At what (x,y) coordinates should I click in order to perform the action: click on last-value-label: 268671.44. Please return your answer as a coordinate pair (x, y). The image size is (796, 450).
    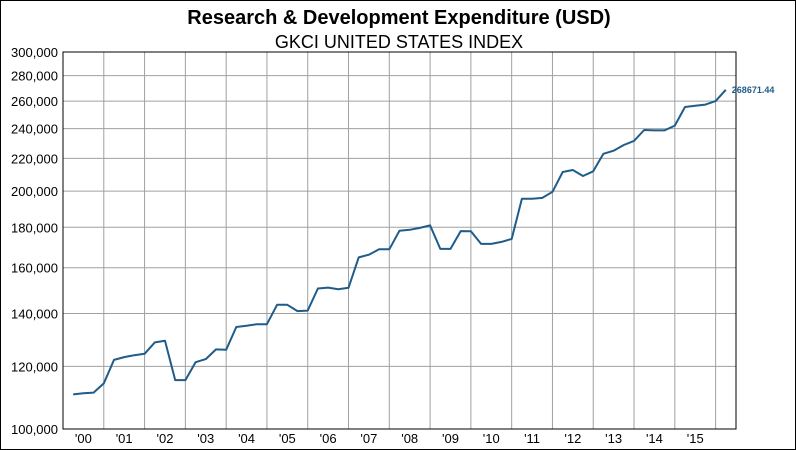
    Looking at the image, I should click on (753, 90).